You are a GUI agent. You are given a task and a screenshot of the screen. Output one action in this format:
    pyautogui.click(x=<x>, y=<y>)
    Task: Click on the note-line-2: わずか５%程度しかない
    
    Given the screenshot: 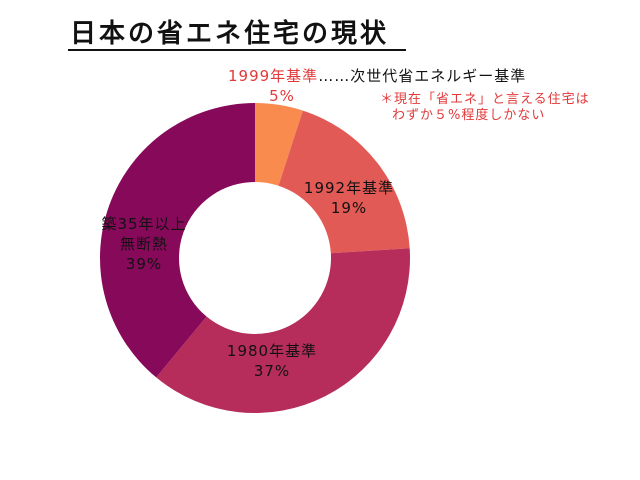 What is the action you would take?
    pyautogui.click(x=469, y=115)
    